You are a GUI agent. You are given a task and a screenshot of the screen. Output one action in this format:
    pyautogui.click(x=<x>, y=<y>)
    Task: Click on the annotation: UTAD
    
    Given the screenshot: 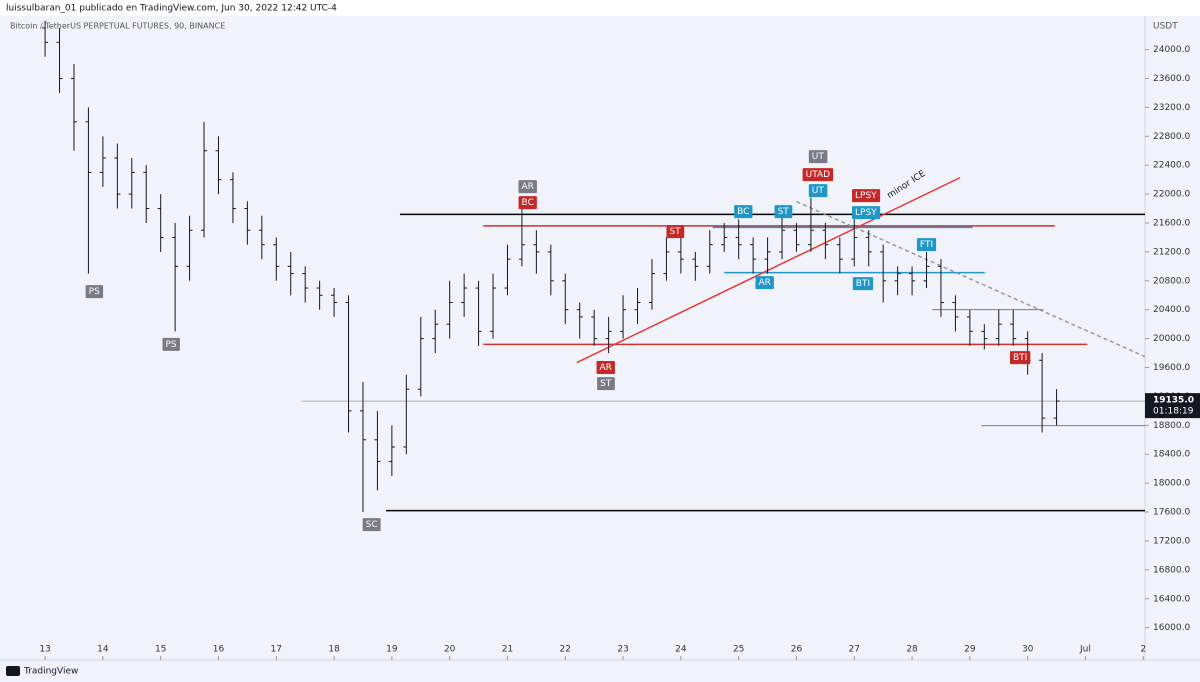 What is the action you would take?
    pyautogui.click(x=818, y=175)
    